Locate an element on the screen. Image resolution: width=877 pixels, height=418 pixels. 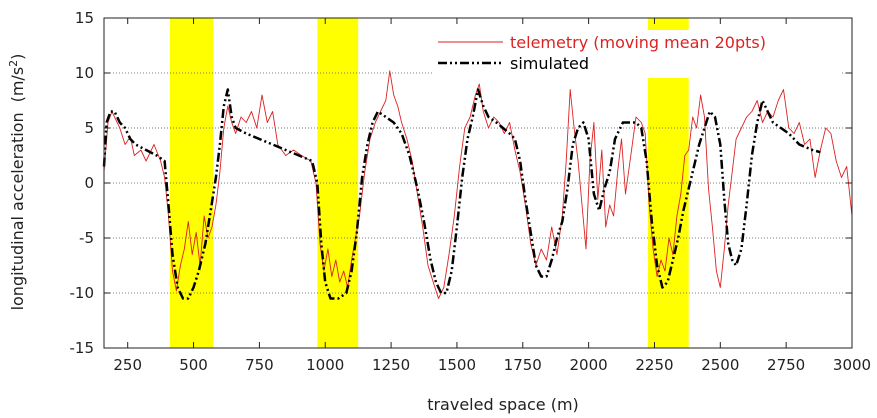
legend: telemetry (moving mean 20pts) simulated is located at coordinates (637, 54).